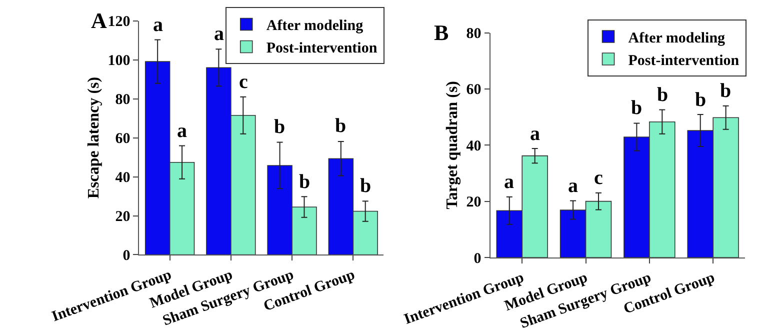  I want to click on chart-title: B, so click(441, 32).